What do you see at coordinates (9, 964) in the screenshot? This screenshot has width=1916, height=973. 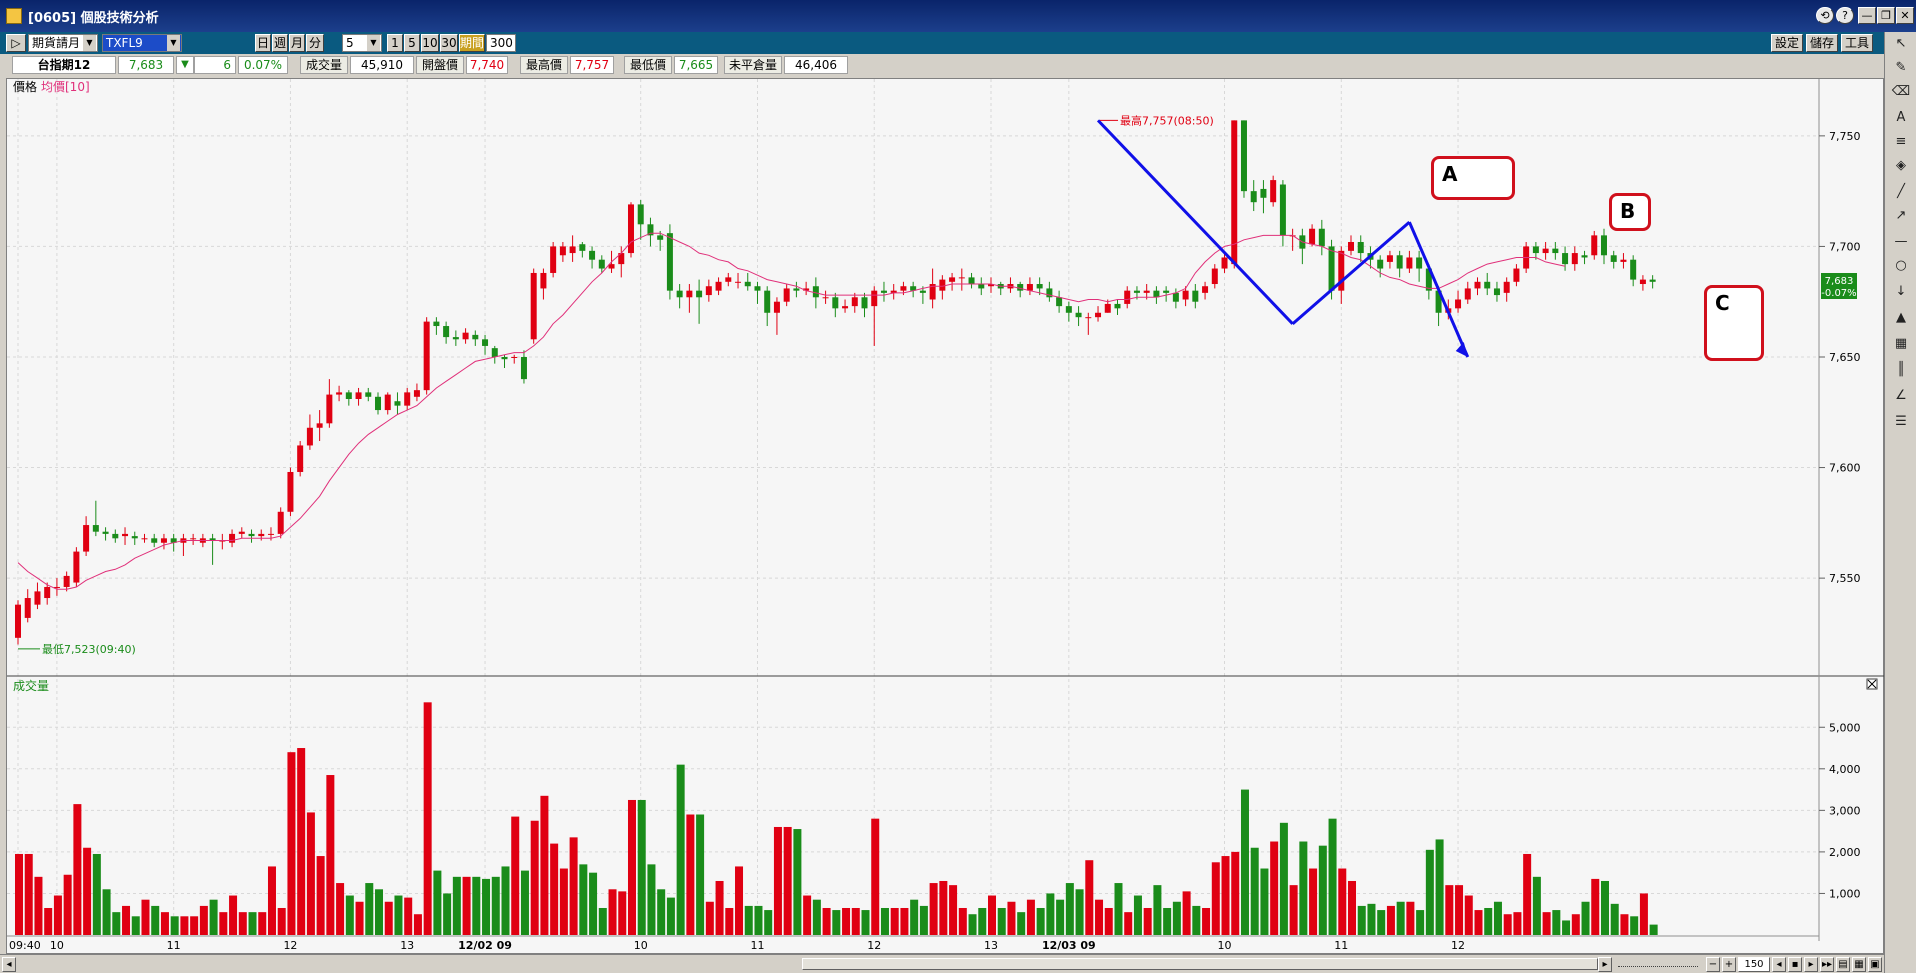 I see `scroll-left-icon: ◂` at bounding box center [9, 964].